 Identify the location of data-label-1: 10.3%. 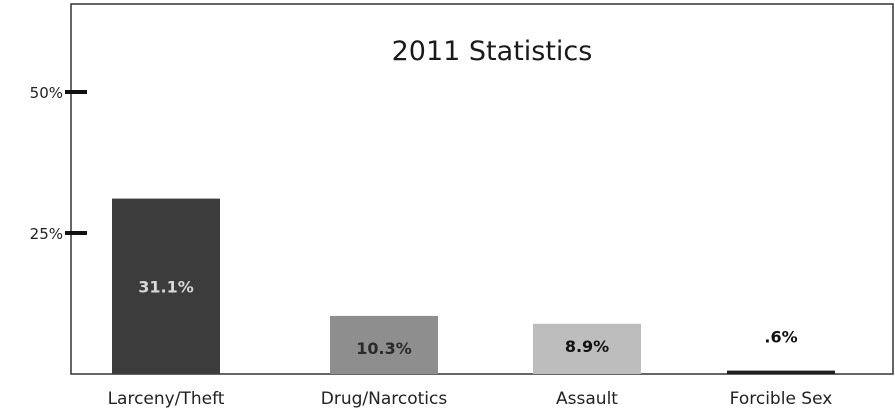
(384, 348).